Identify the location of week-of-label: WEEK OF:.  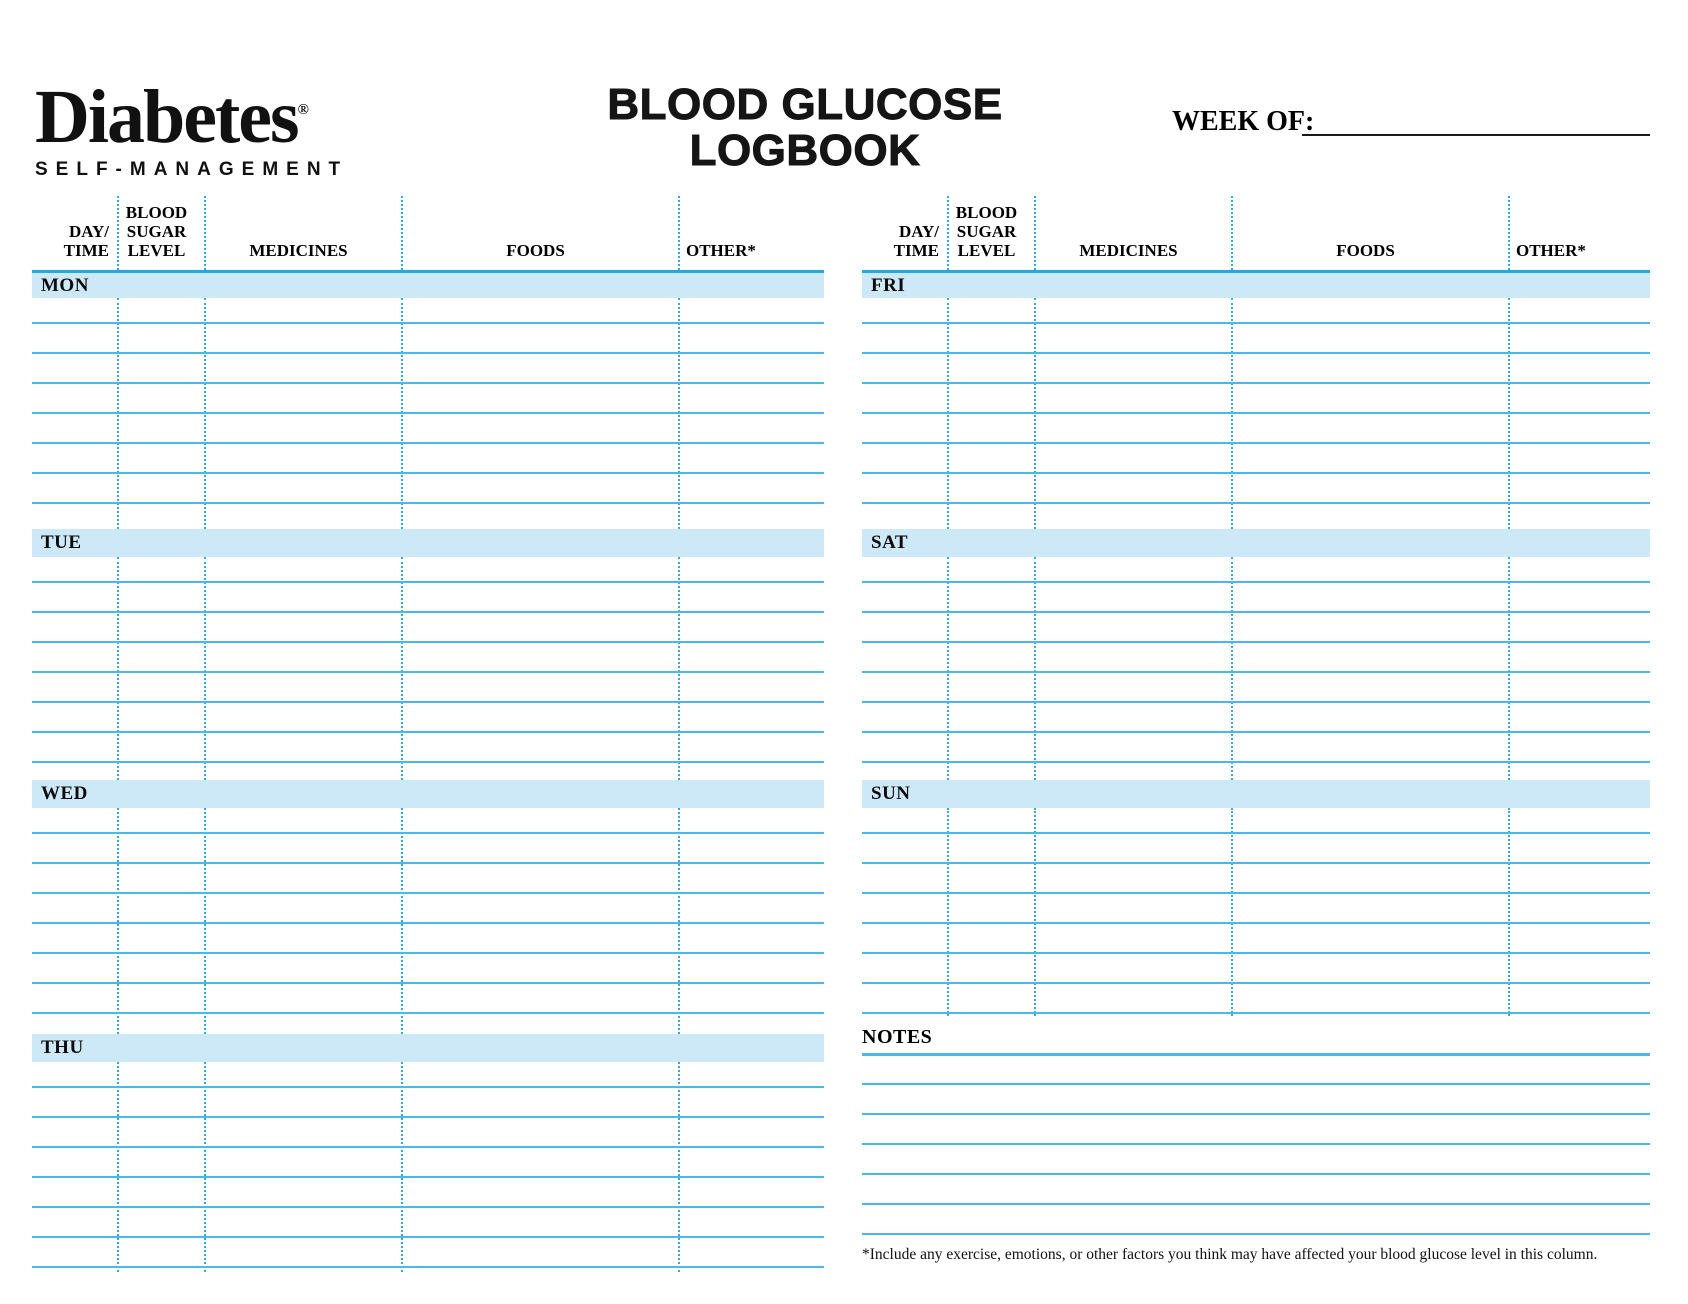
(1243, 121).